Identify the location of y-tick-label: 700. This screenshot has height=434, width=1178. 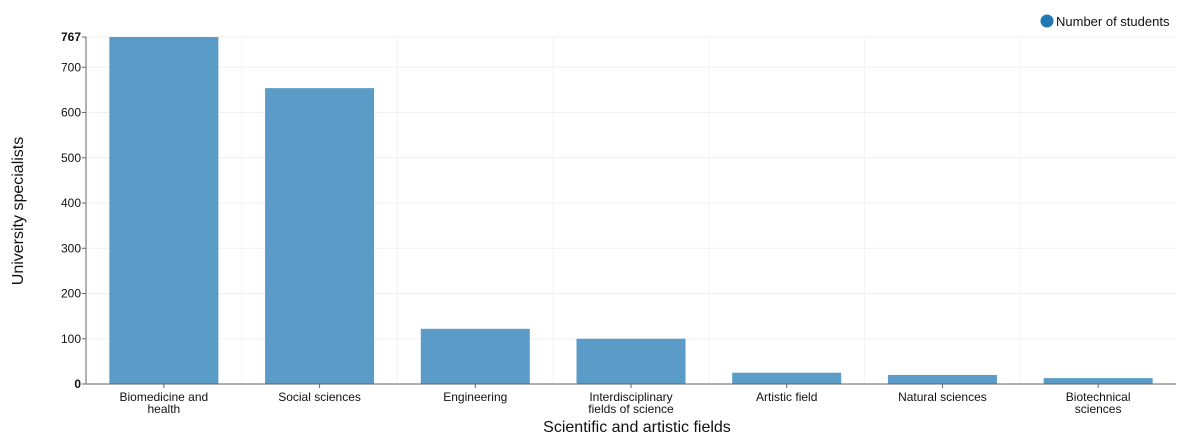
(71, 67).